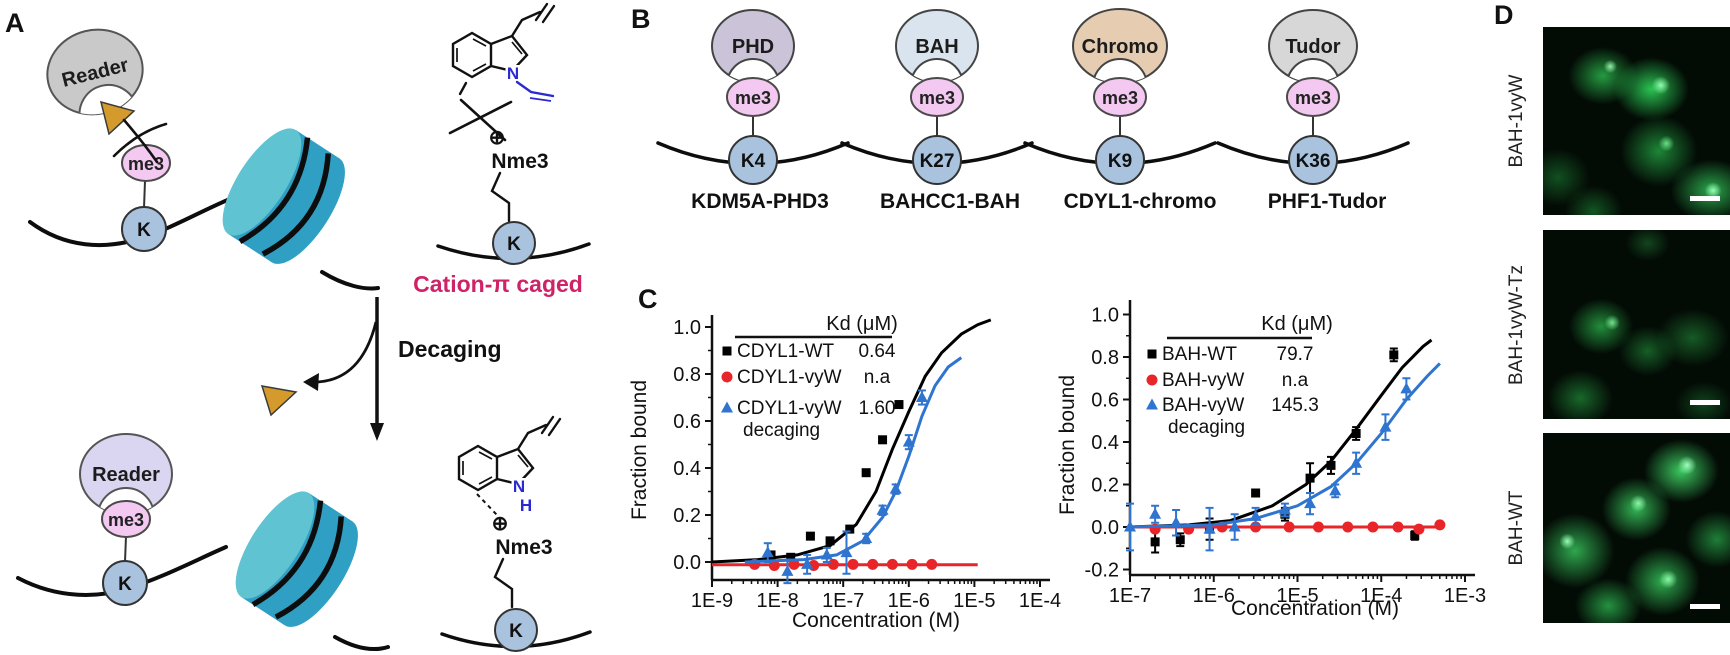  What do you see at coordinates (487, 504) in the screenshot?
I see `cation-pi-interaction-icon` at bounding box center [487, 504].